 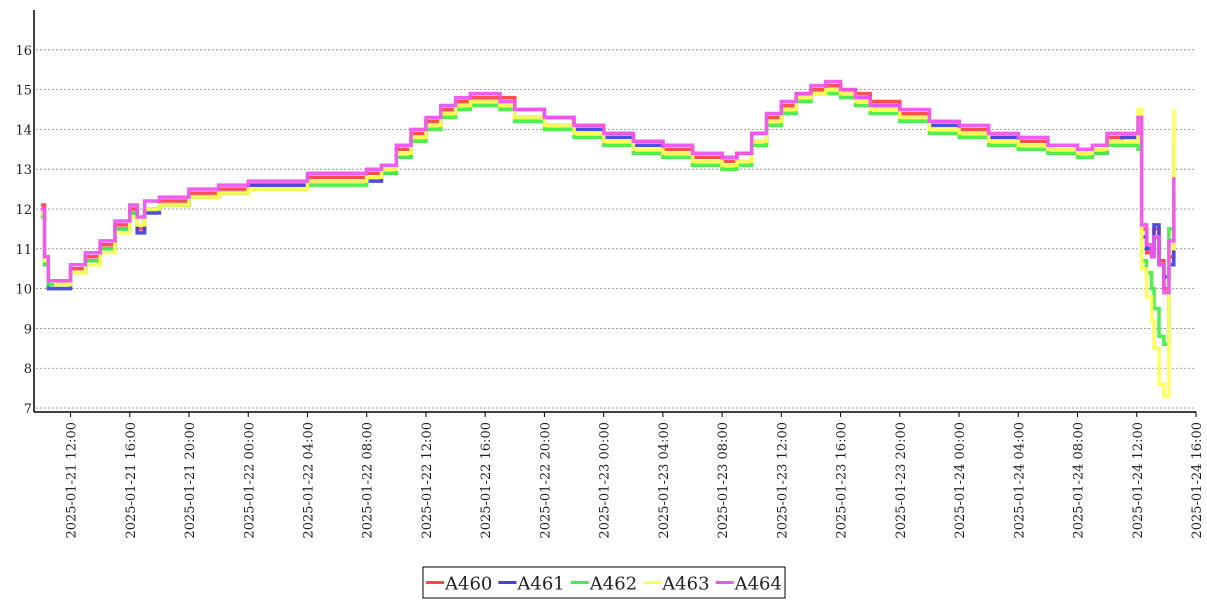 I want to click on y-tick-label: 13, so click(x=23, y=170).